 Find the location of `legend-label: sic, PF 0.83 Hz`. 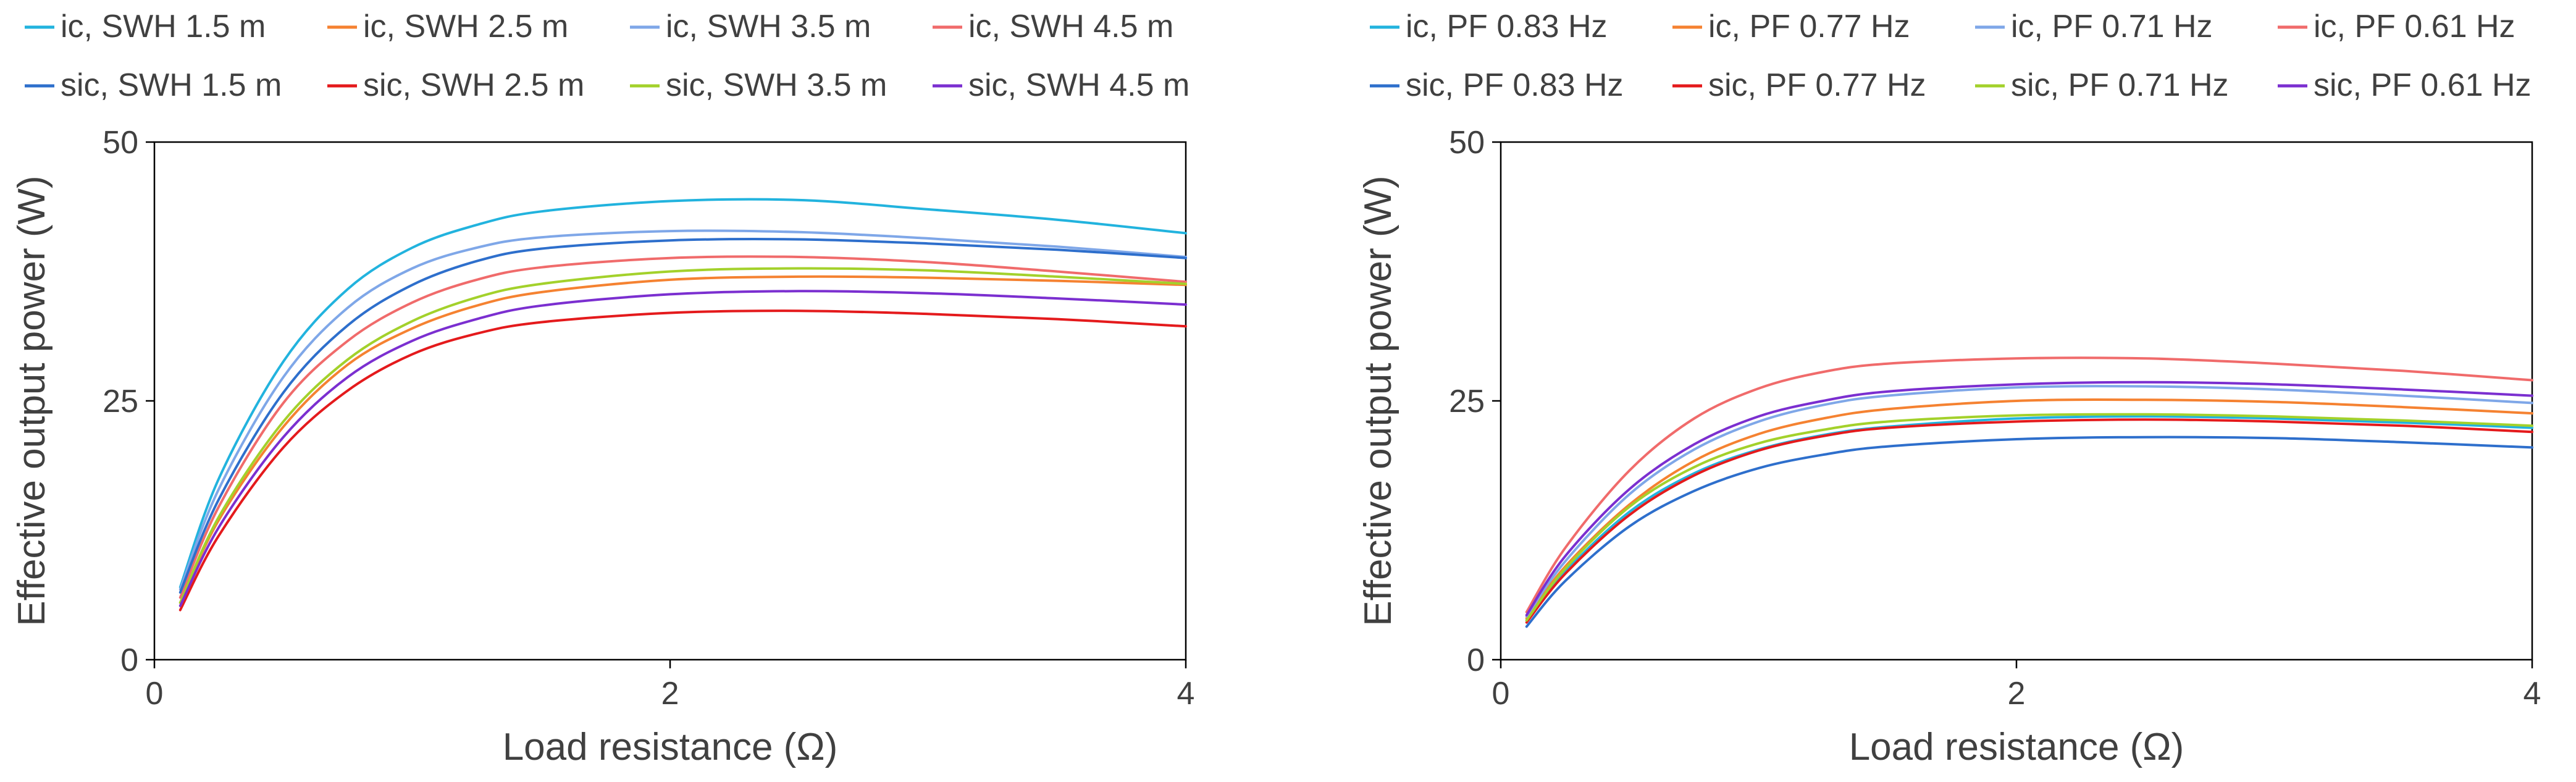

legend-label: sic, PF 0.83 Hz is located at coordinates (1515, 85).